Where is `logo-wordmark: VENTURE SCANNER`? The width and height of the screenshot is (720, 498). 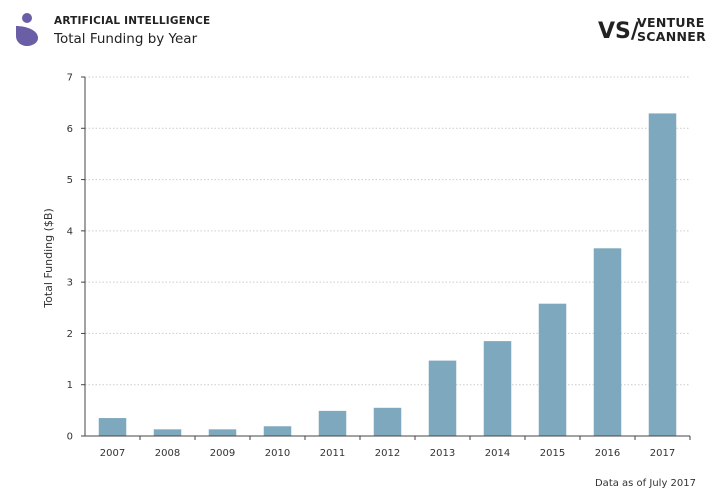 logo-wordmark: VENTURE SCANNER is located at coordinates (671, 30).